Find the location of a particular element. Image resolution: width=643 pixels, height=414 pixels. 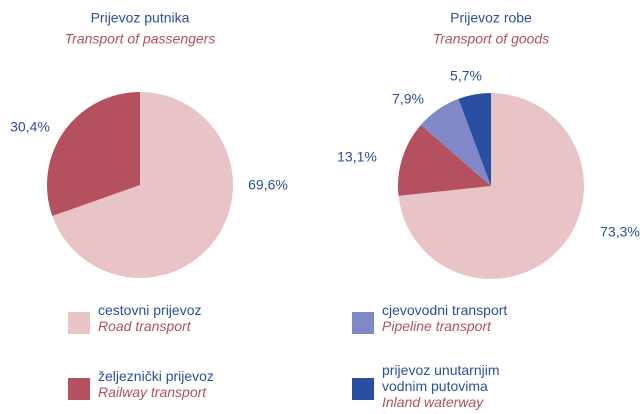

chart-title: Prijevoz putnika is located at coordinates (140, 18).